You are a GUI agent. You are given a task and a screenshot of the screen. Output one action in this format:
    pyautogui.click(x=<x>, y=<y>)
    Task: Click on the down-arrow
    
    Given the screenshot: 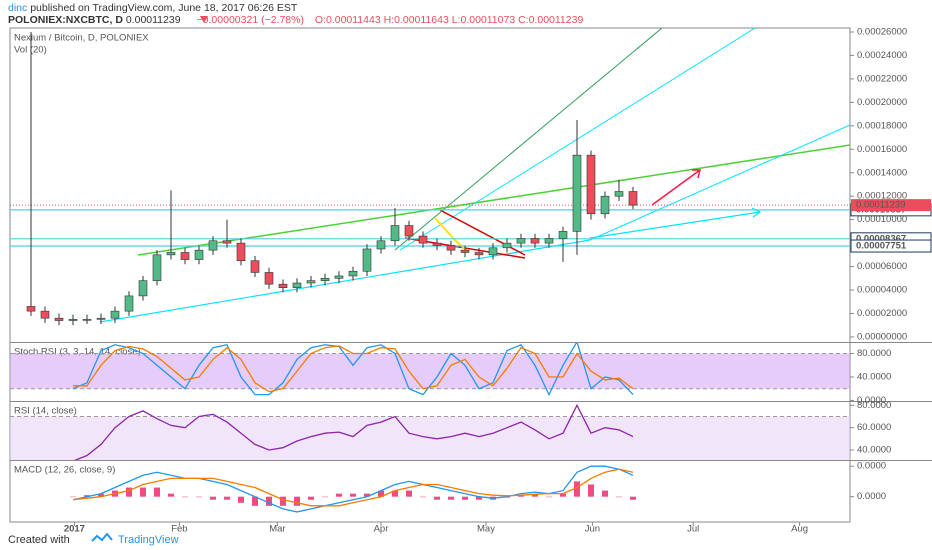 What is the action you would take?
    pyautogui.click(x=204, y=19)
    